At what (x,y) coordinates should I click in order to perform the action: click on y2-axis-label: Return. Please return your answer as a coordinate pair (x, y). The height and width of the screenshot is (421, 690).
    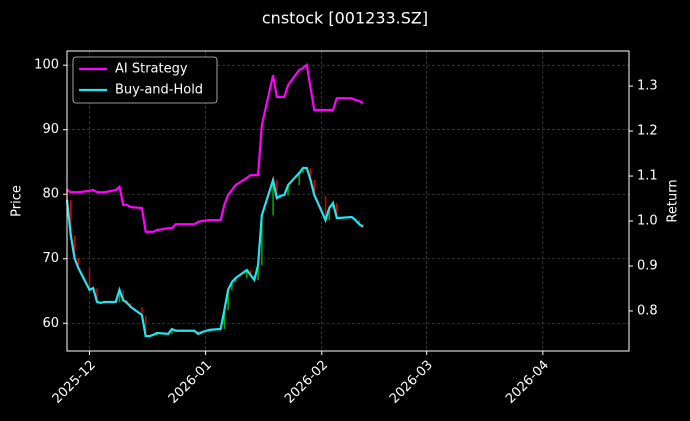
    Looking at the image, I should click on (673, 200).